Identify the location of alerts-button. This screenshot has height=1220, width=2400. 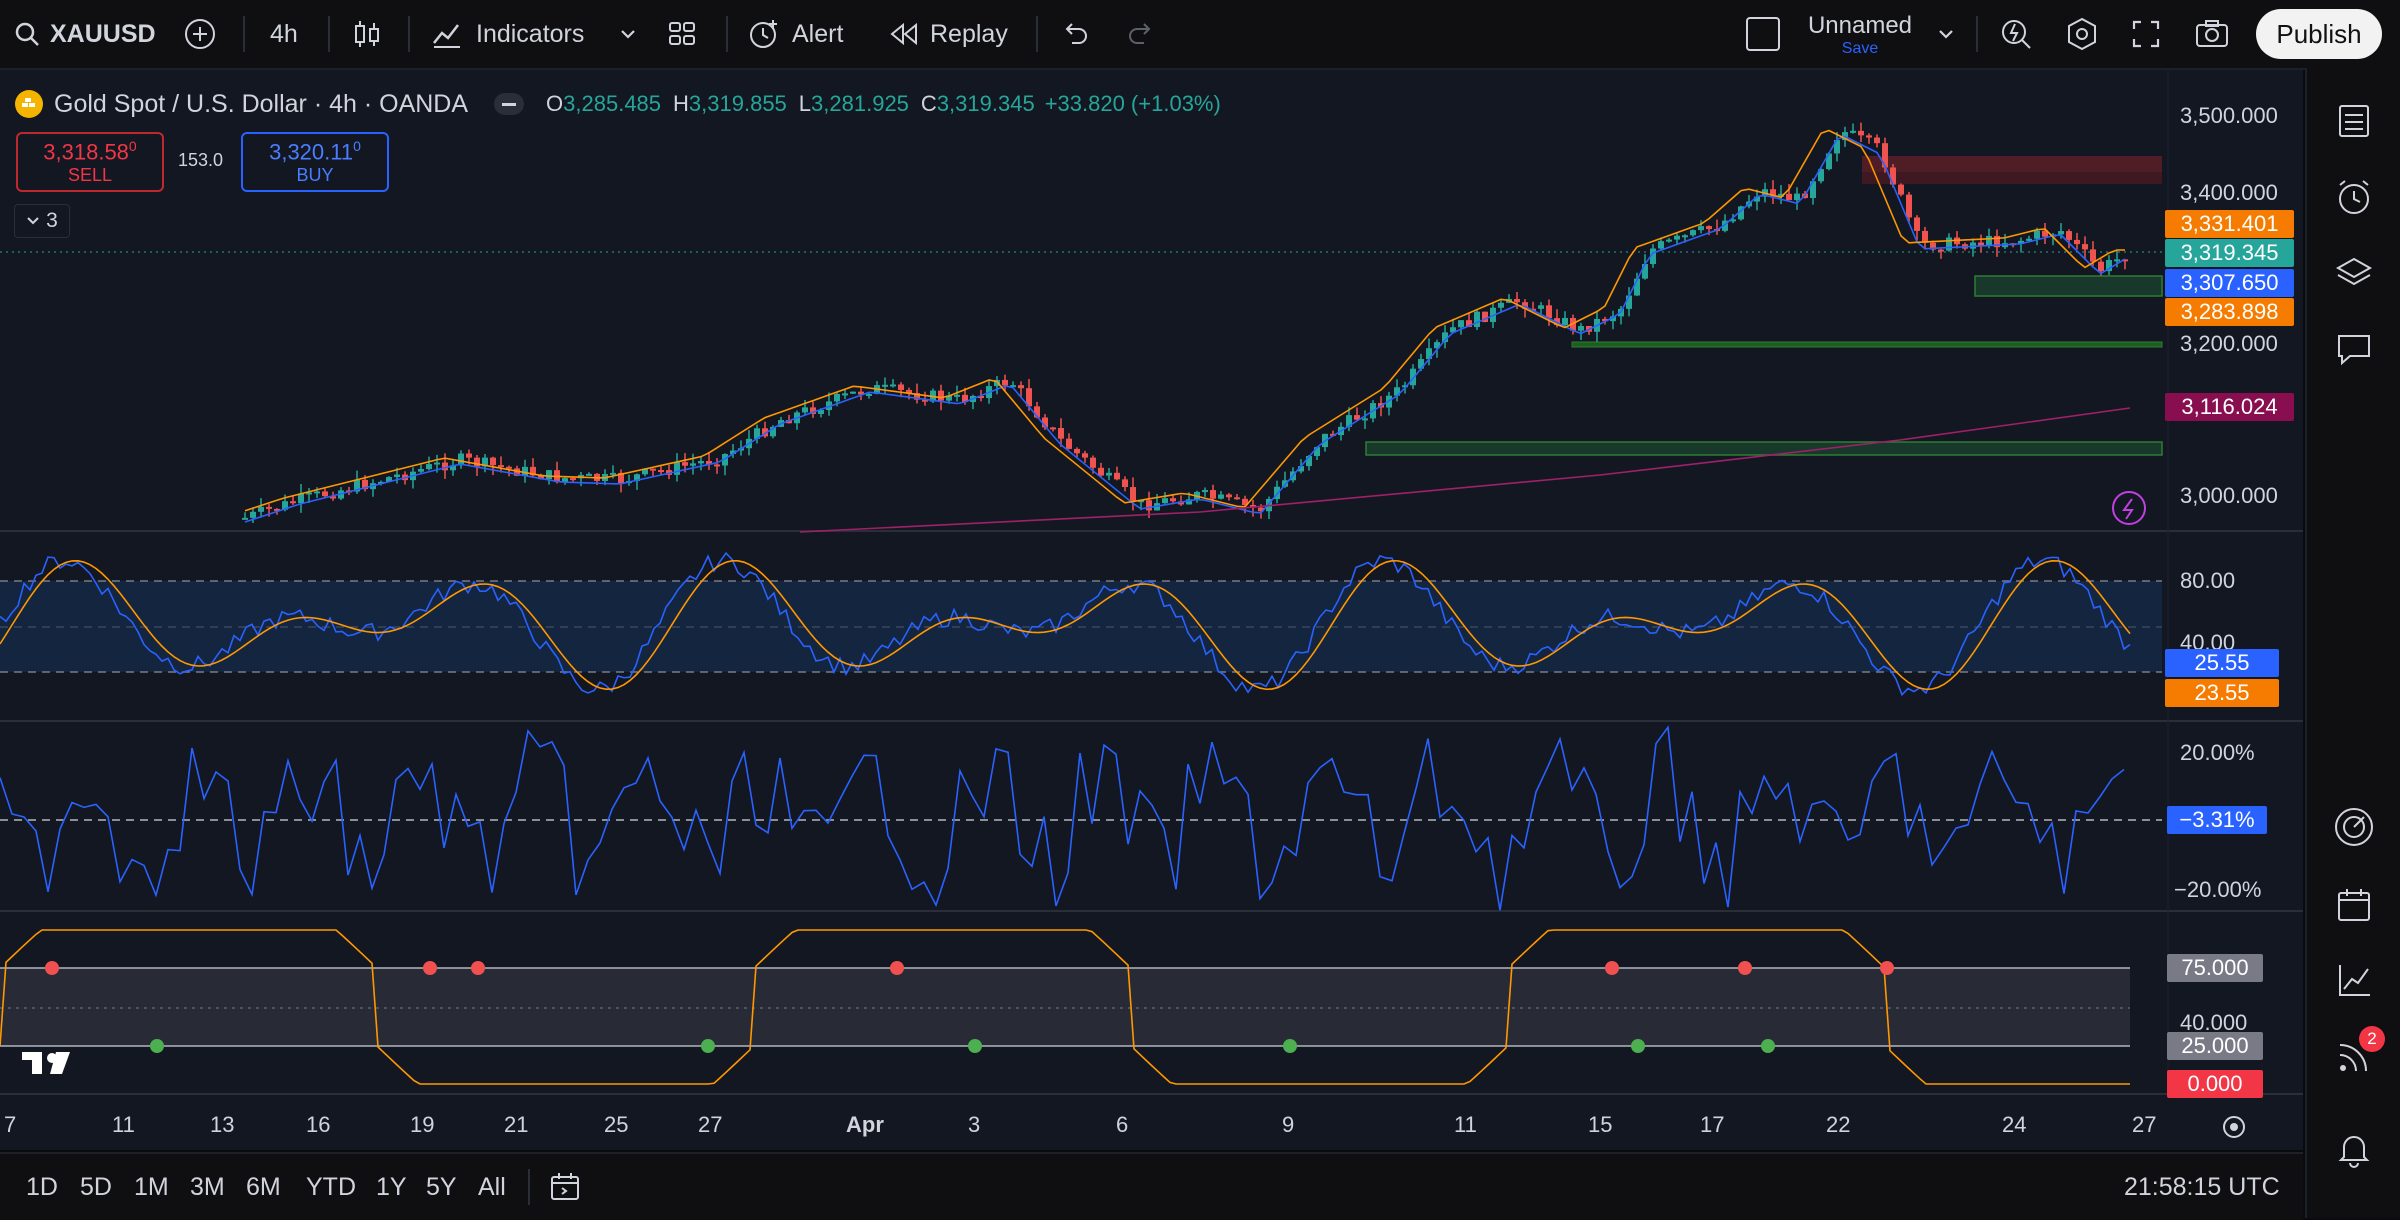
(2354, 197).